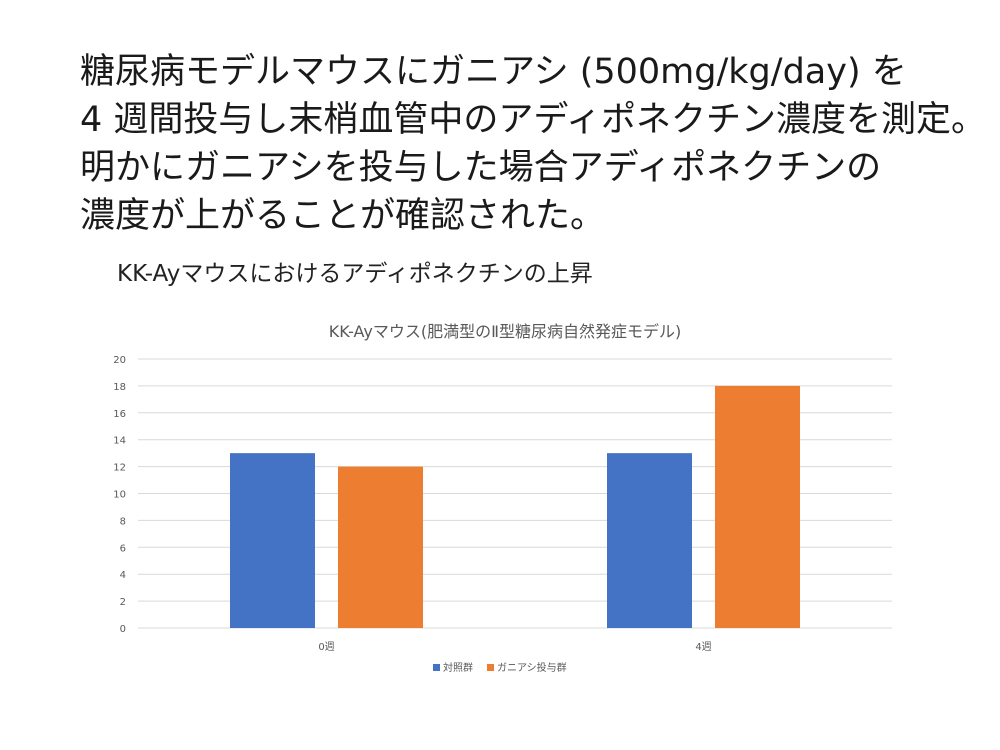  Describe the element at coordinates (703, 647) in the screenshot. I see `x-tick-label: 4週` at that location.